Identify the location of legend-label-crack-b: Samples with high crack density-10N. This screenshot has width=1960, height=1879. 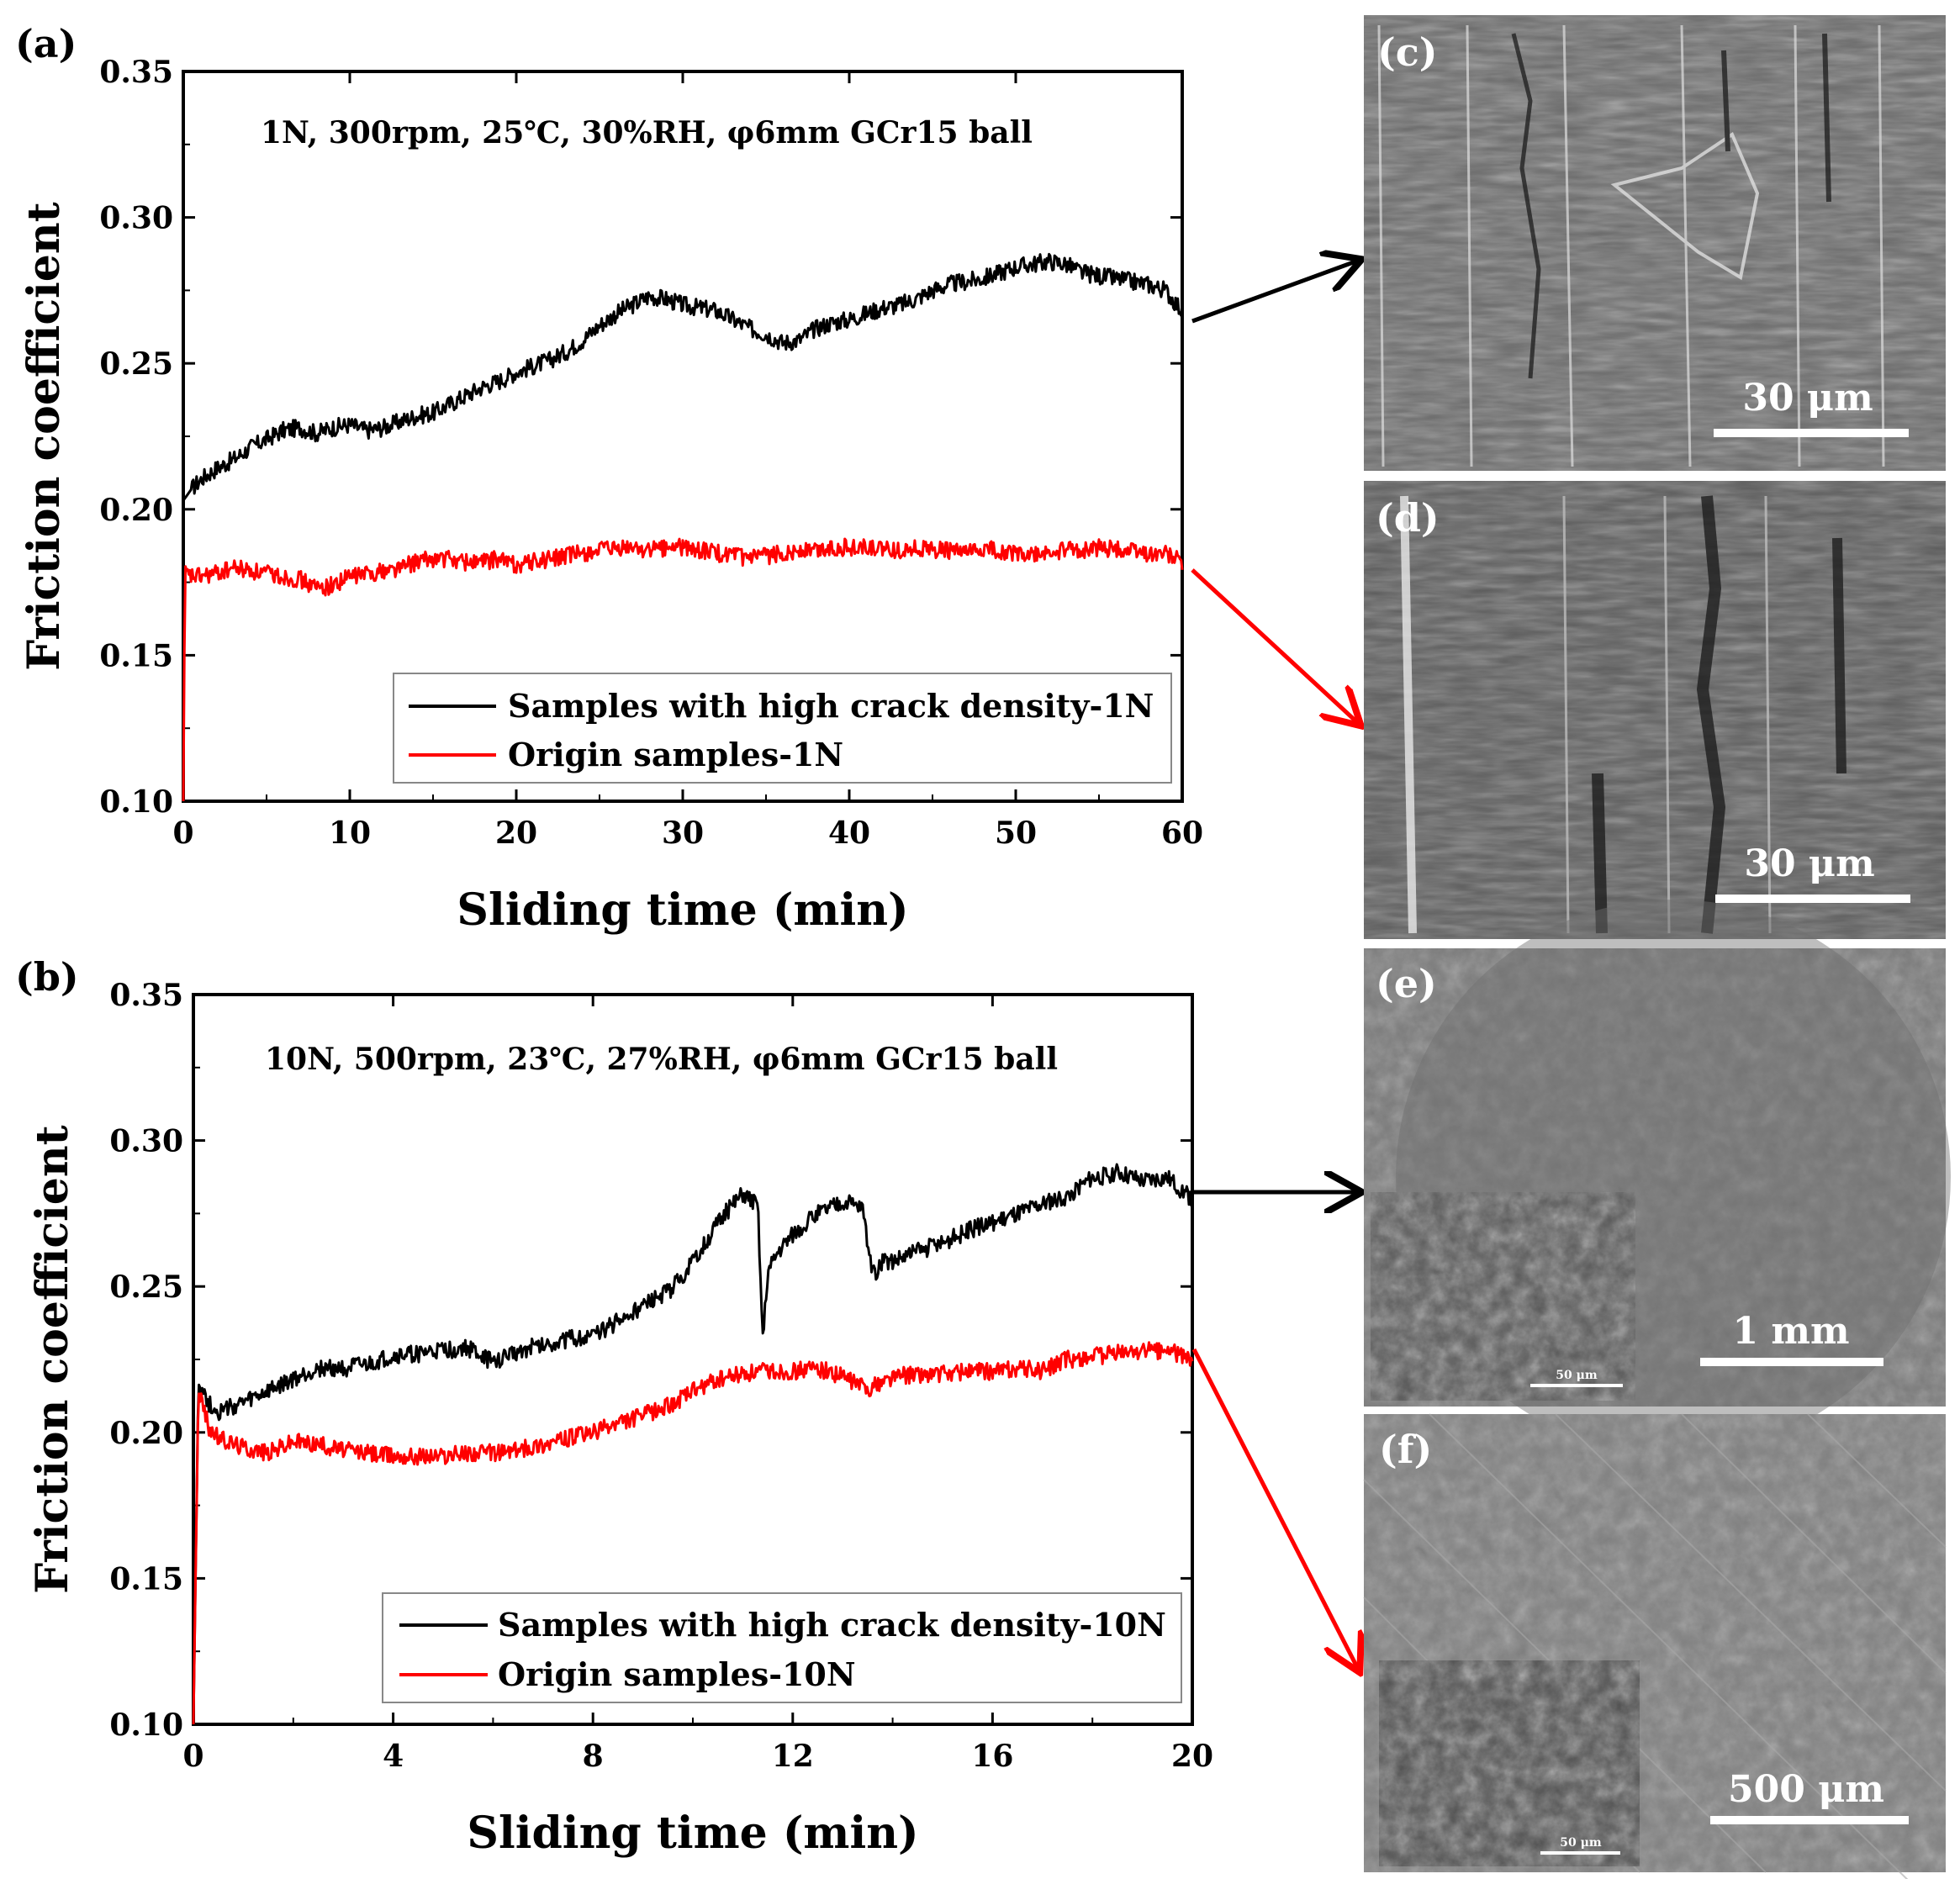
(832, 1625).